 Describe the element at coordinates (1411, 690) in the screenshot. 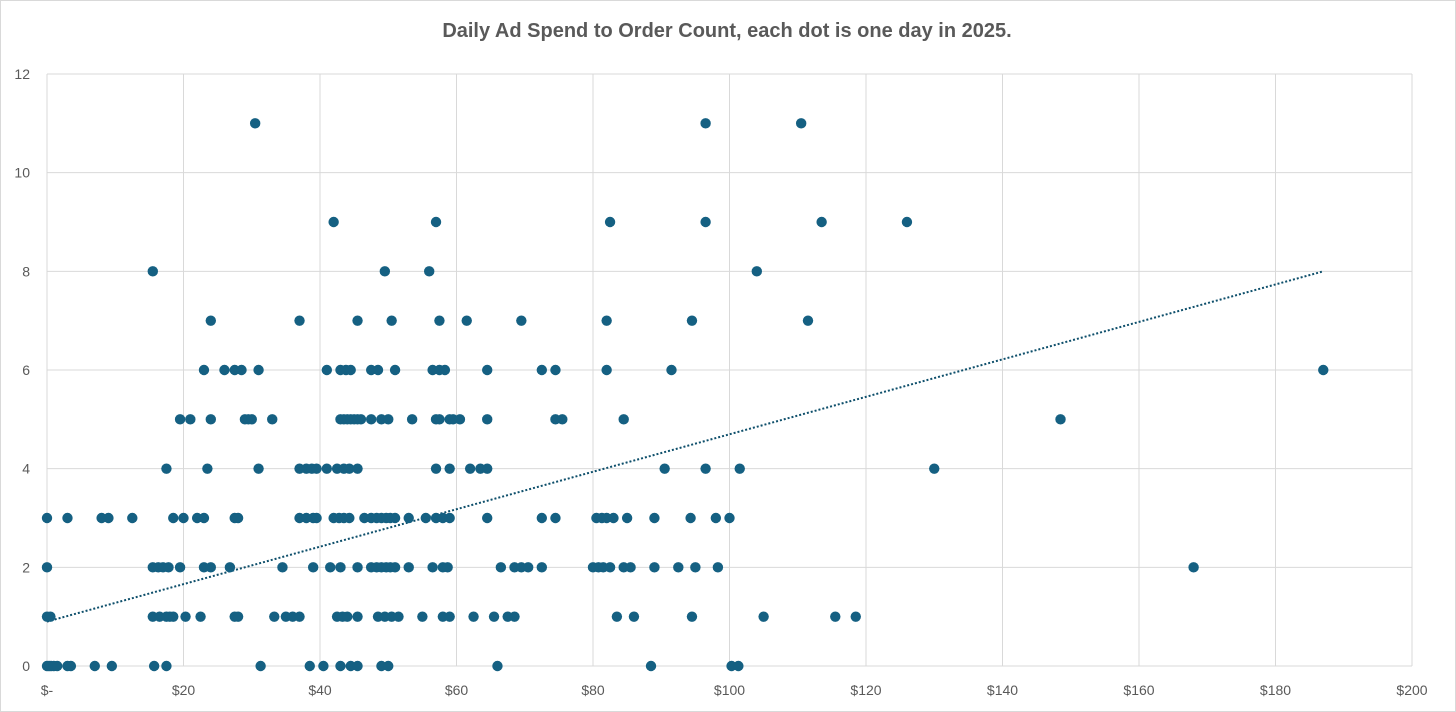

I see `x-tick-label: $200` at that location.